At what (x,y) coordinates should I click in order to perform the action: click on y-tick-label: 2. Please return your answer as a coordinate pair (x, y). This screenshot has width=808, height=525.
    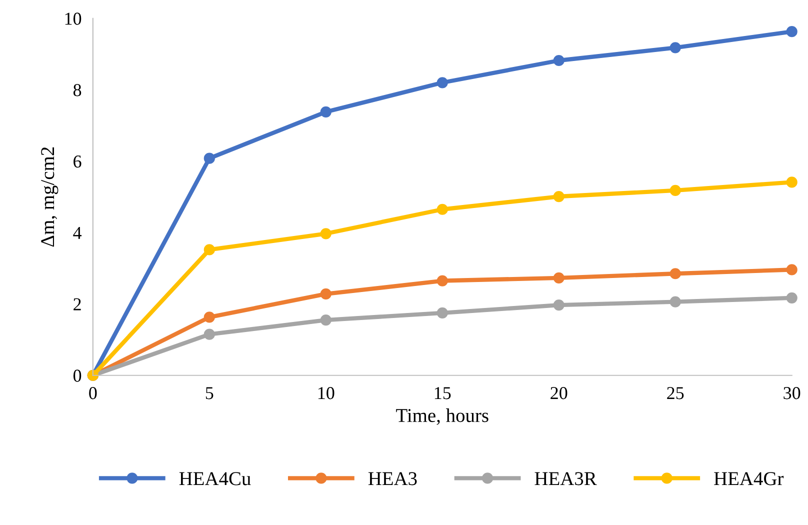
    Looking at the image, I should click on (77, 304).